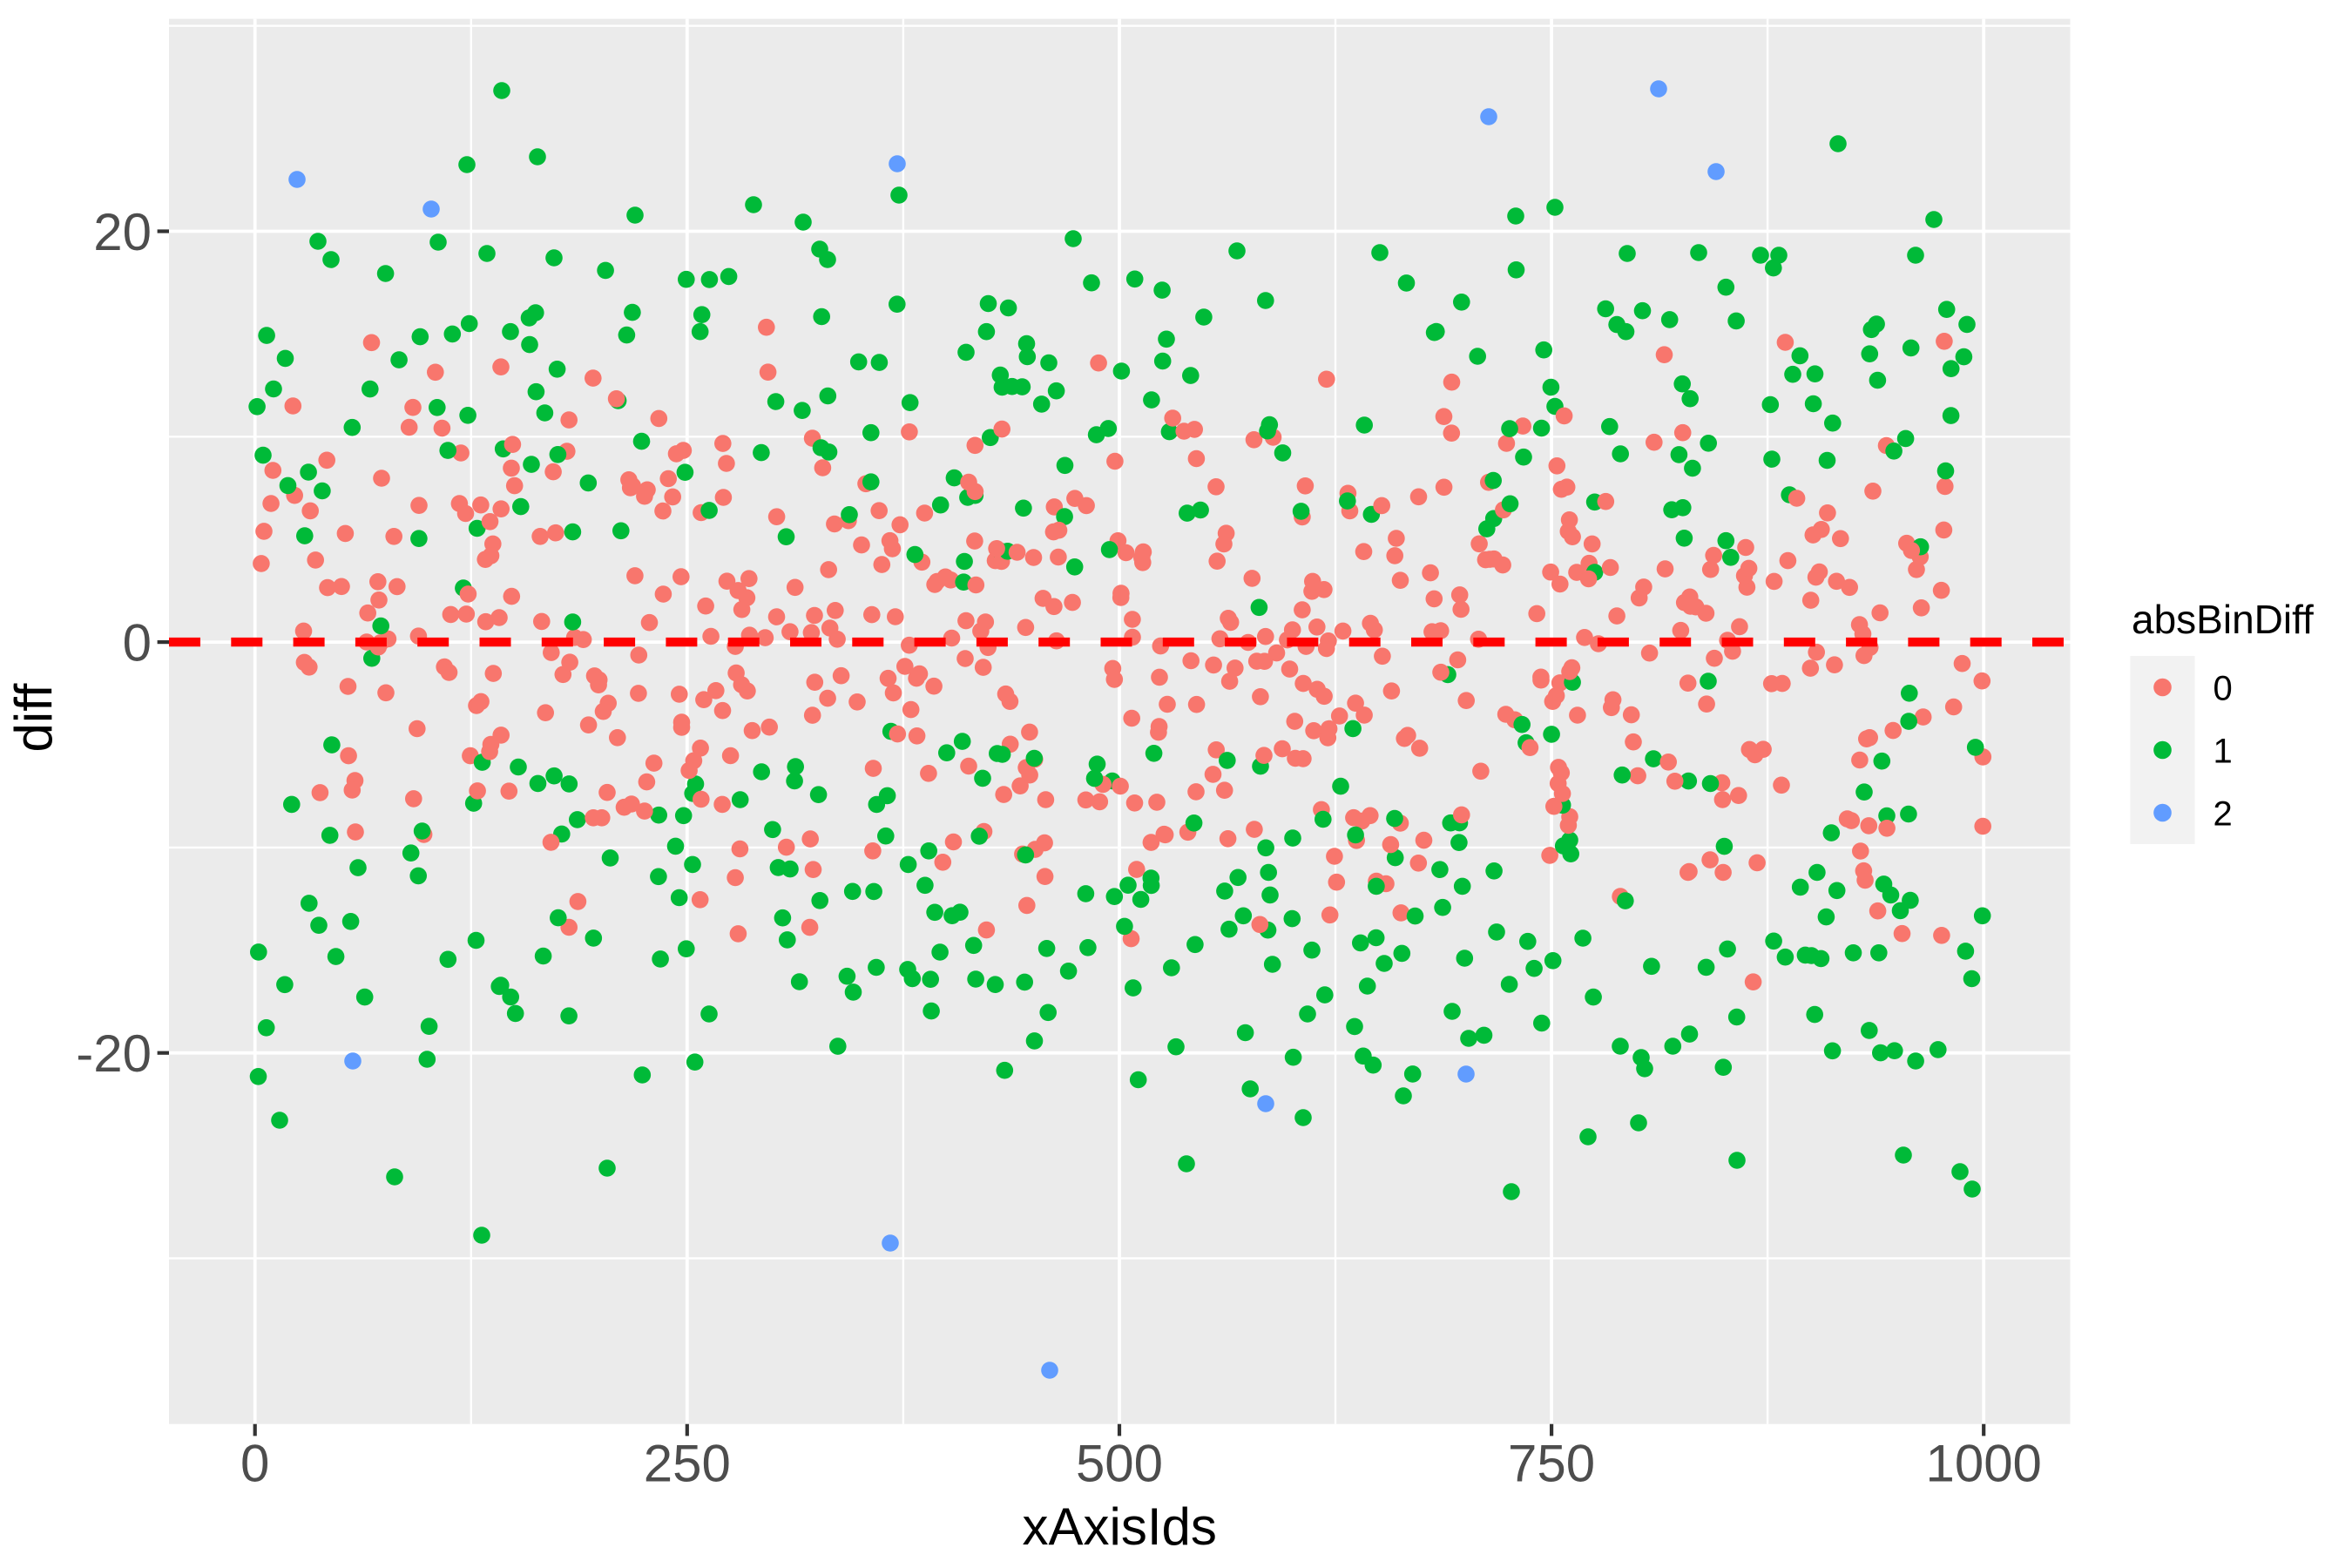 The image size is (2352, 1568). What do you see at coordinates (1983, 1464) in the screenshot?
I see `svg-text: 1000` at bounding box center [1983, 1464].